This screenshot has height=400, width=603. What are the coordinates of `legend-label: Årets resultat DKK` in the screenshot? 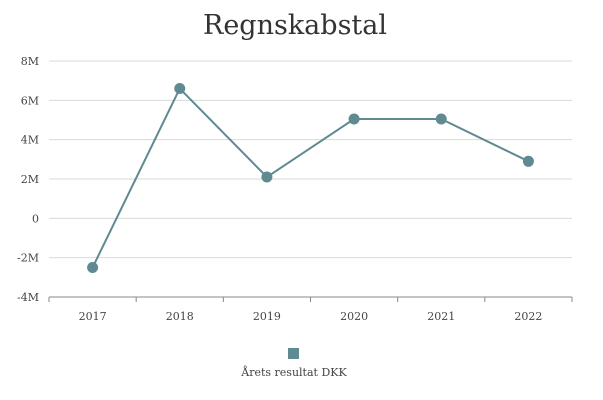 It's located at (293, 372).